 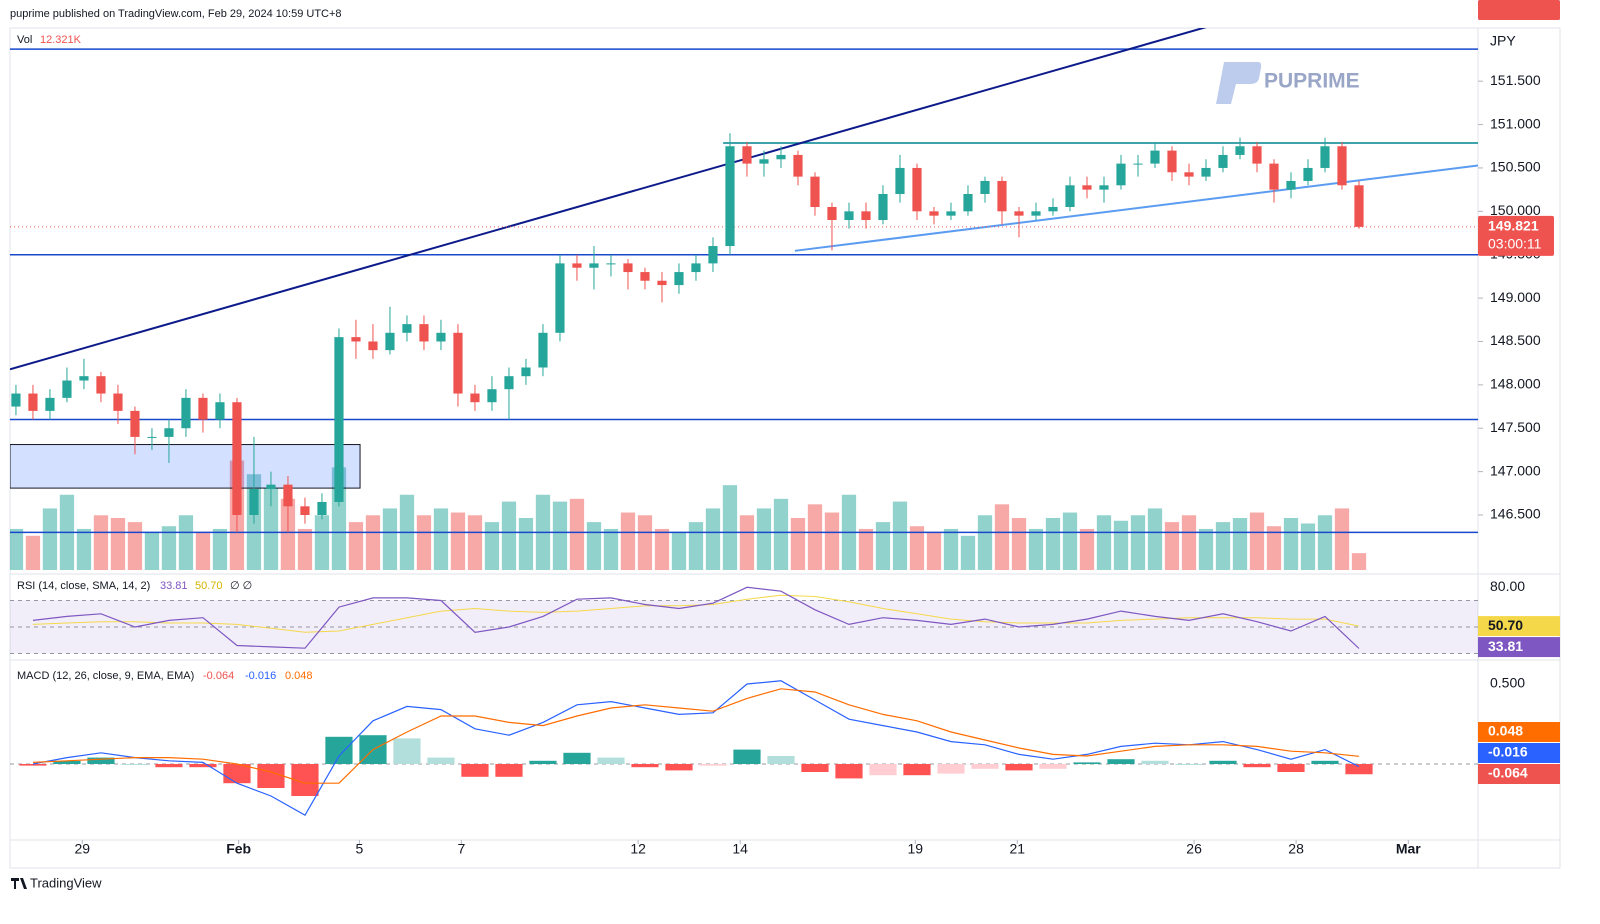 I want to click on volume-badge-bg, so click(x=1519, y=10).